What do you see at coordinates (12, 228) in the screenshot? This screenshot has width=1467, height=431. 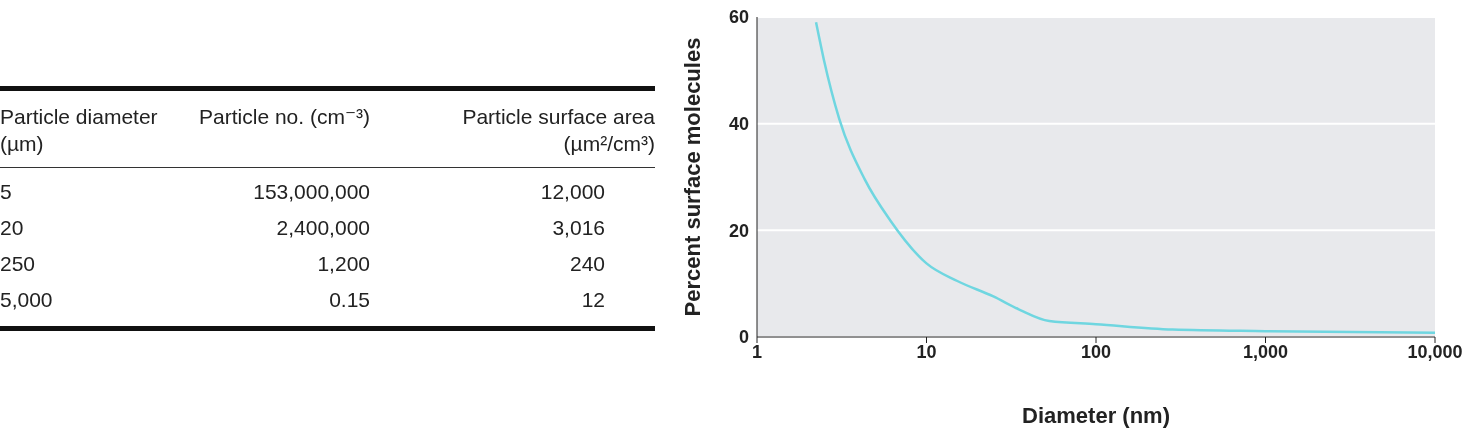 I see `text: 20` at bounding box center [12, 228].